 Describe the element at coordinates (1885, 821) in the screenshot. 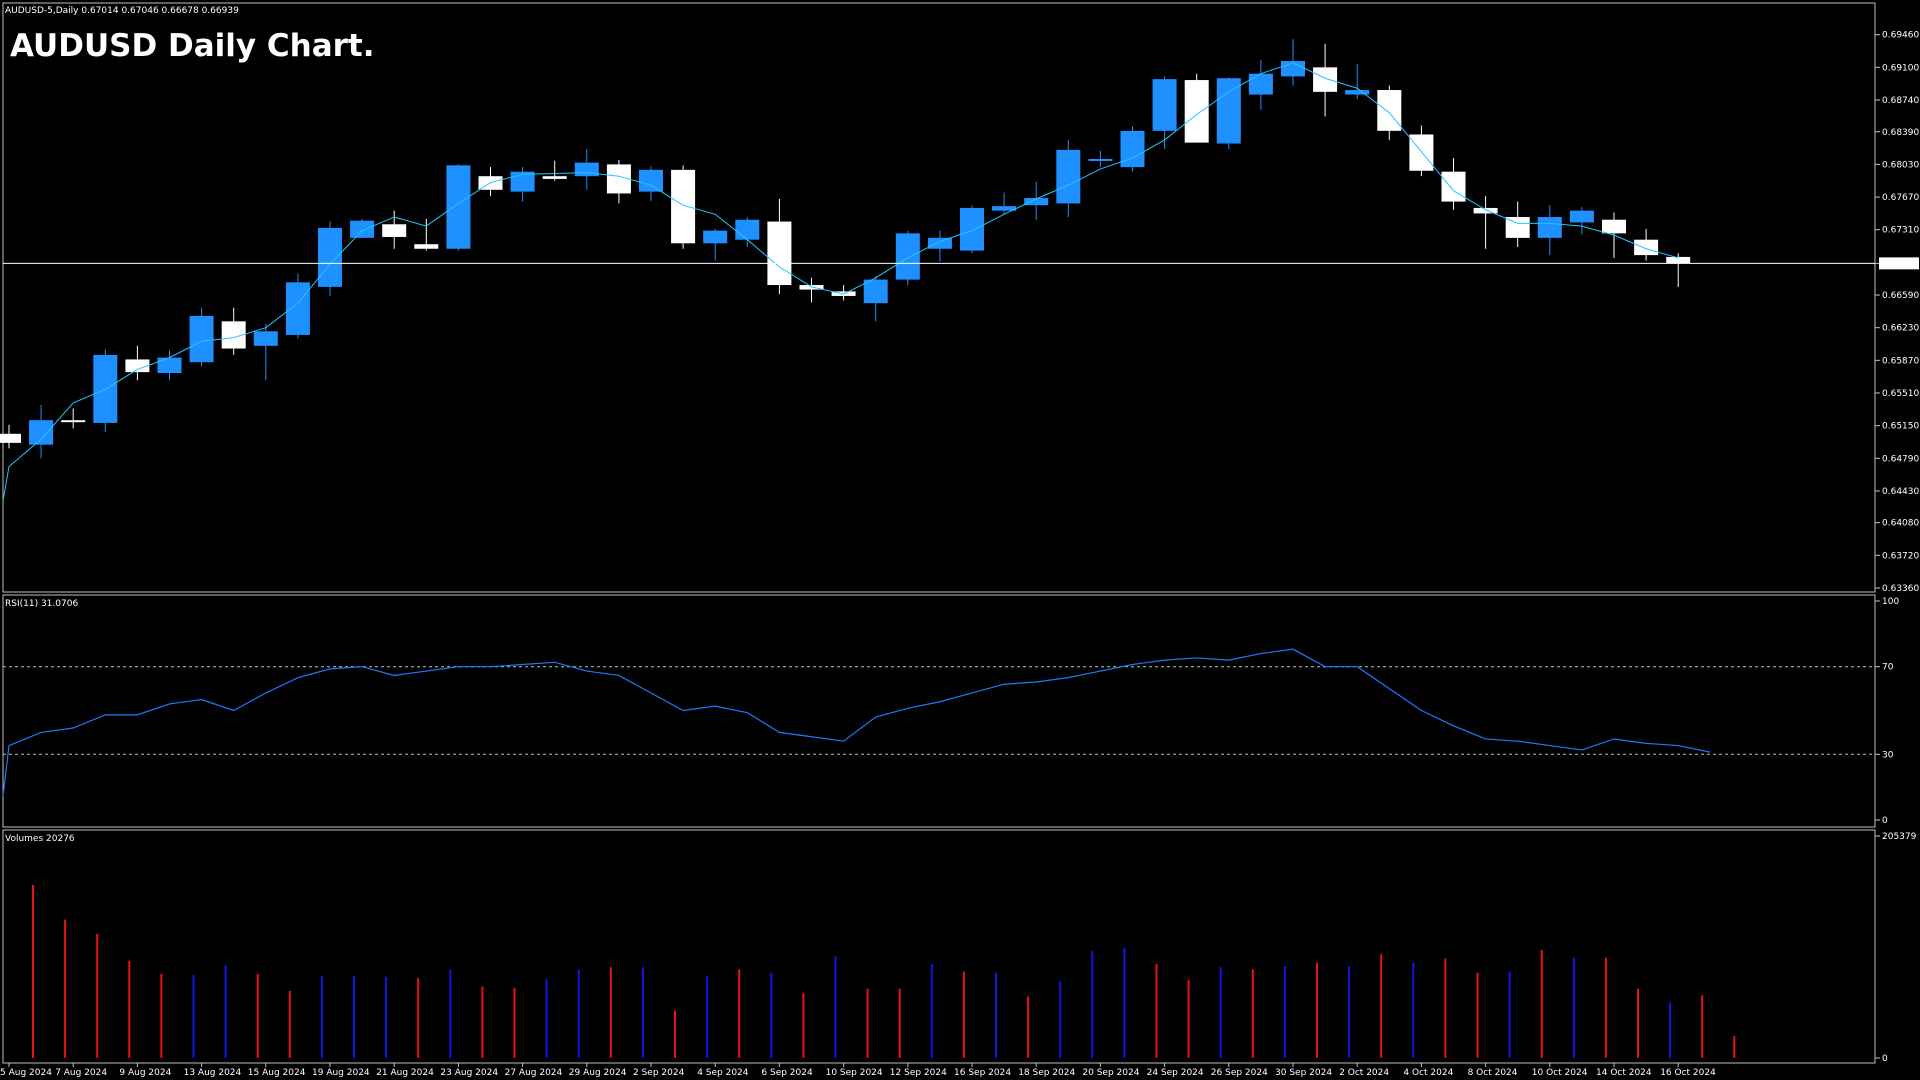

I see `rsi-tick-label: 0` at that location.